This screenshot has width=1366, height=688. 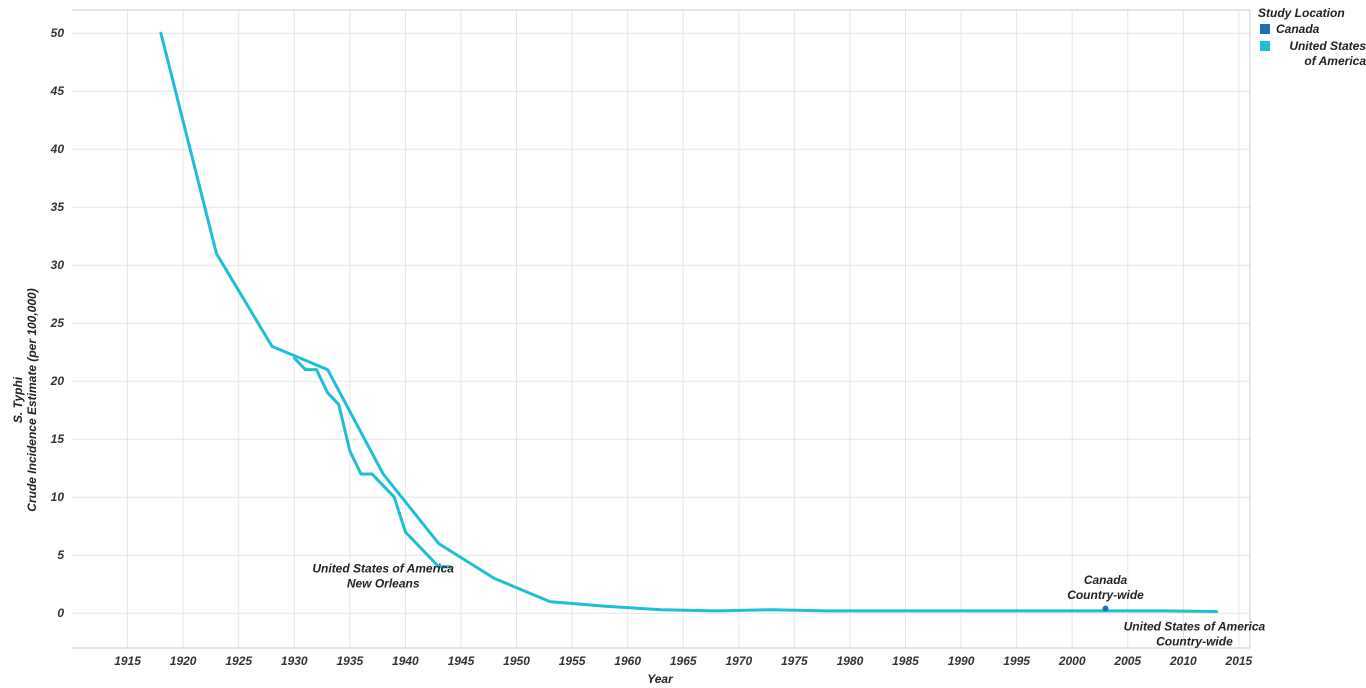 I want to click on x-tick-label: 1980, so click(x=850, y=661).